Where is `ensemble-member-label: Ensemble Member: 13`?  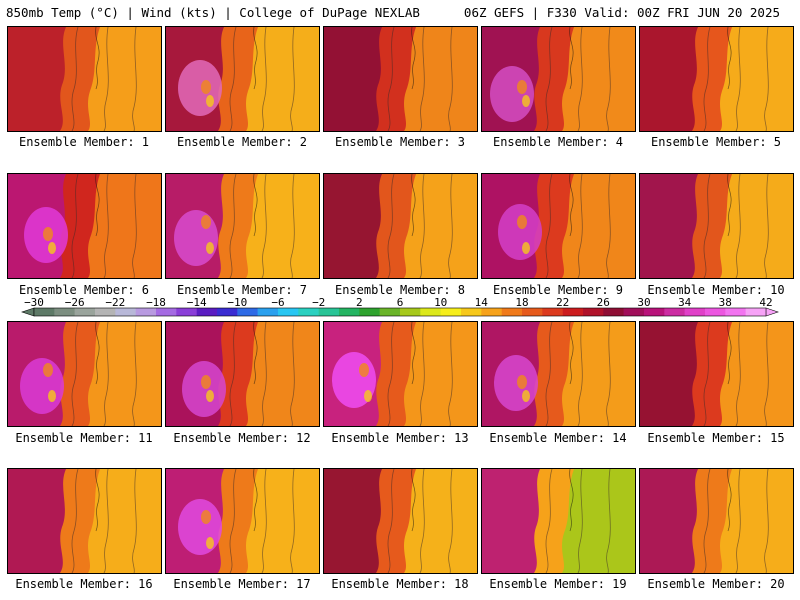 ensemble-member-label: Ensemble Member: 13 is located at coordinates (400, 438).